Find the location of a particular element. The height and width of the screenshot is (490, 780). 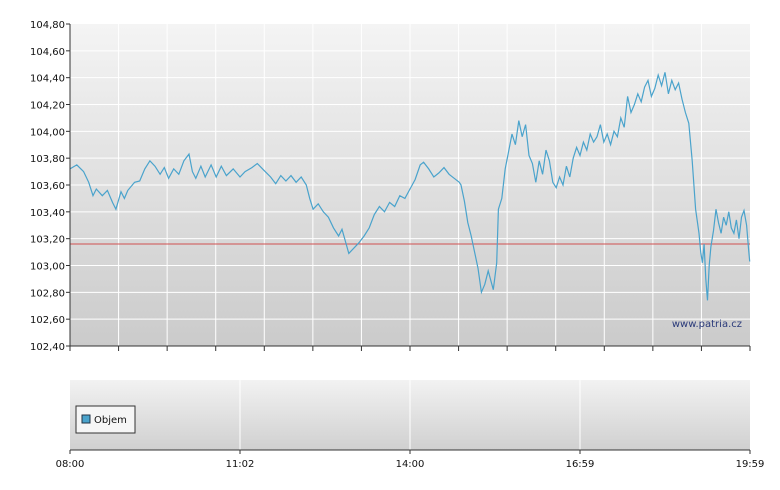

y-tick-label: 102,40 is located at coordinates (47, 347).